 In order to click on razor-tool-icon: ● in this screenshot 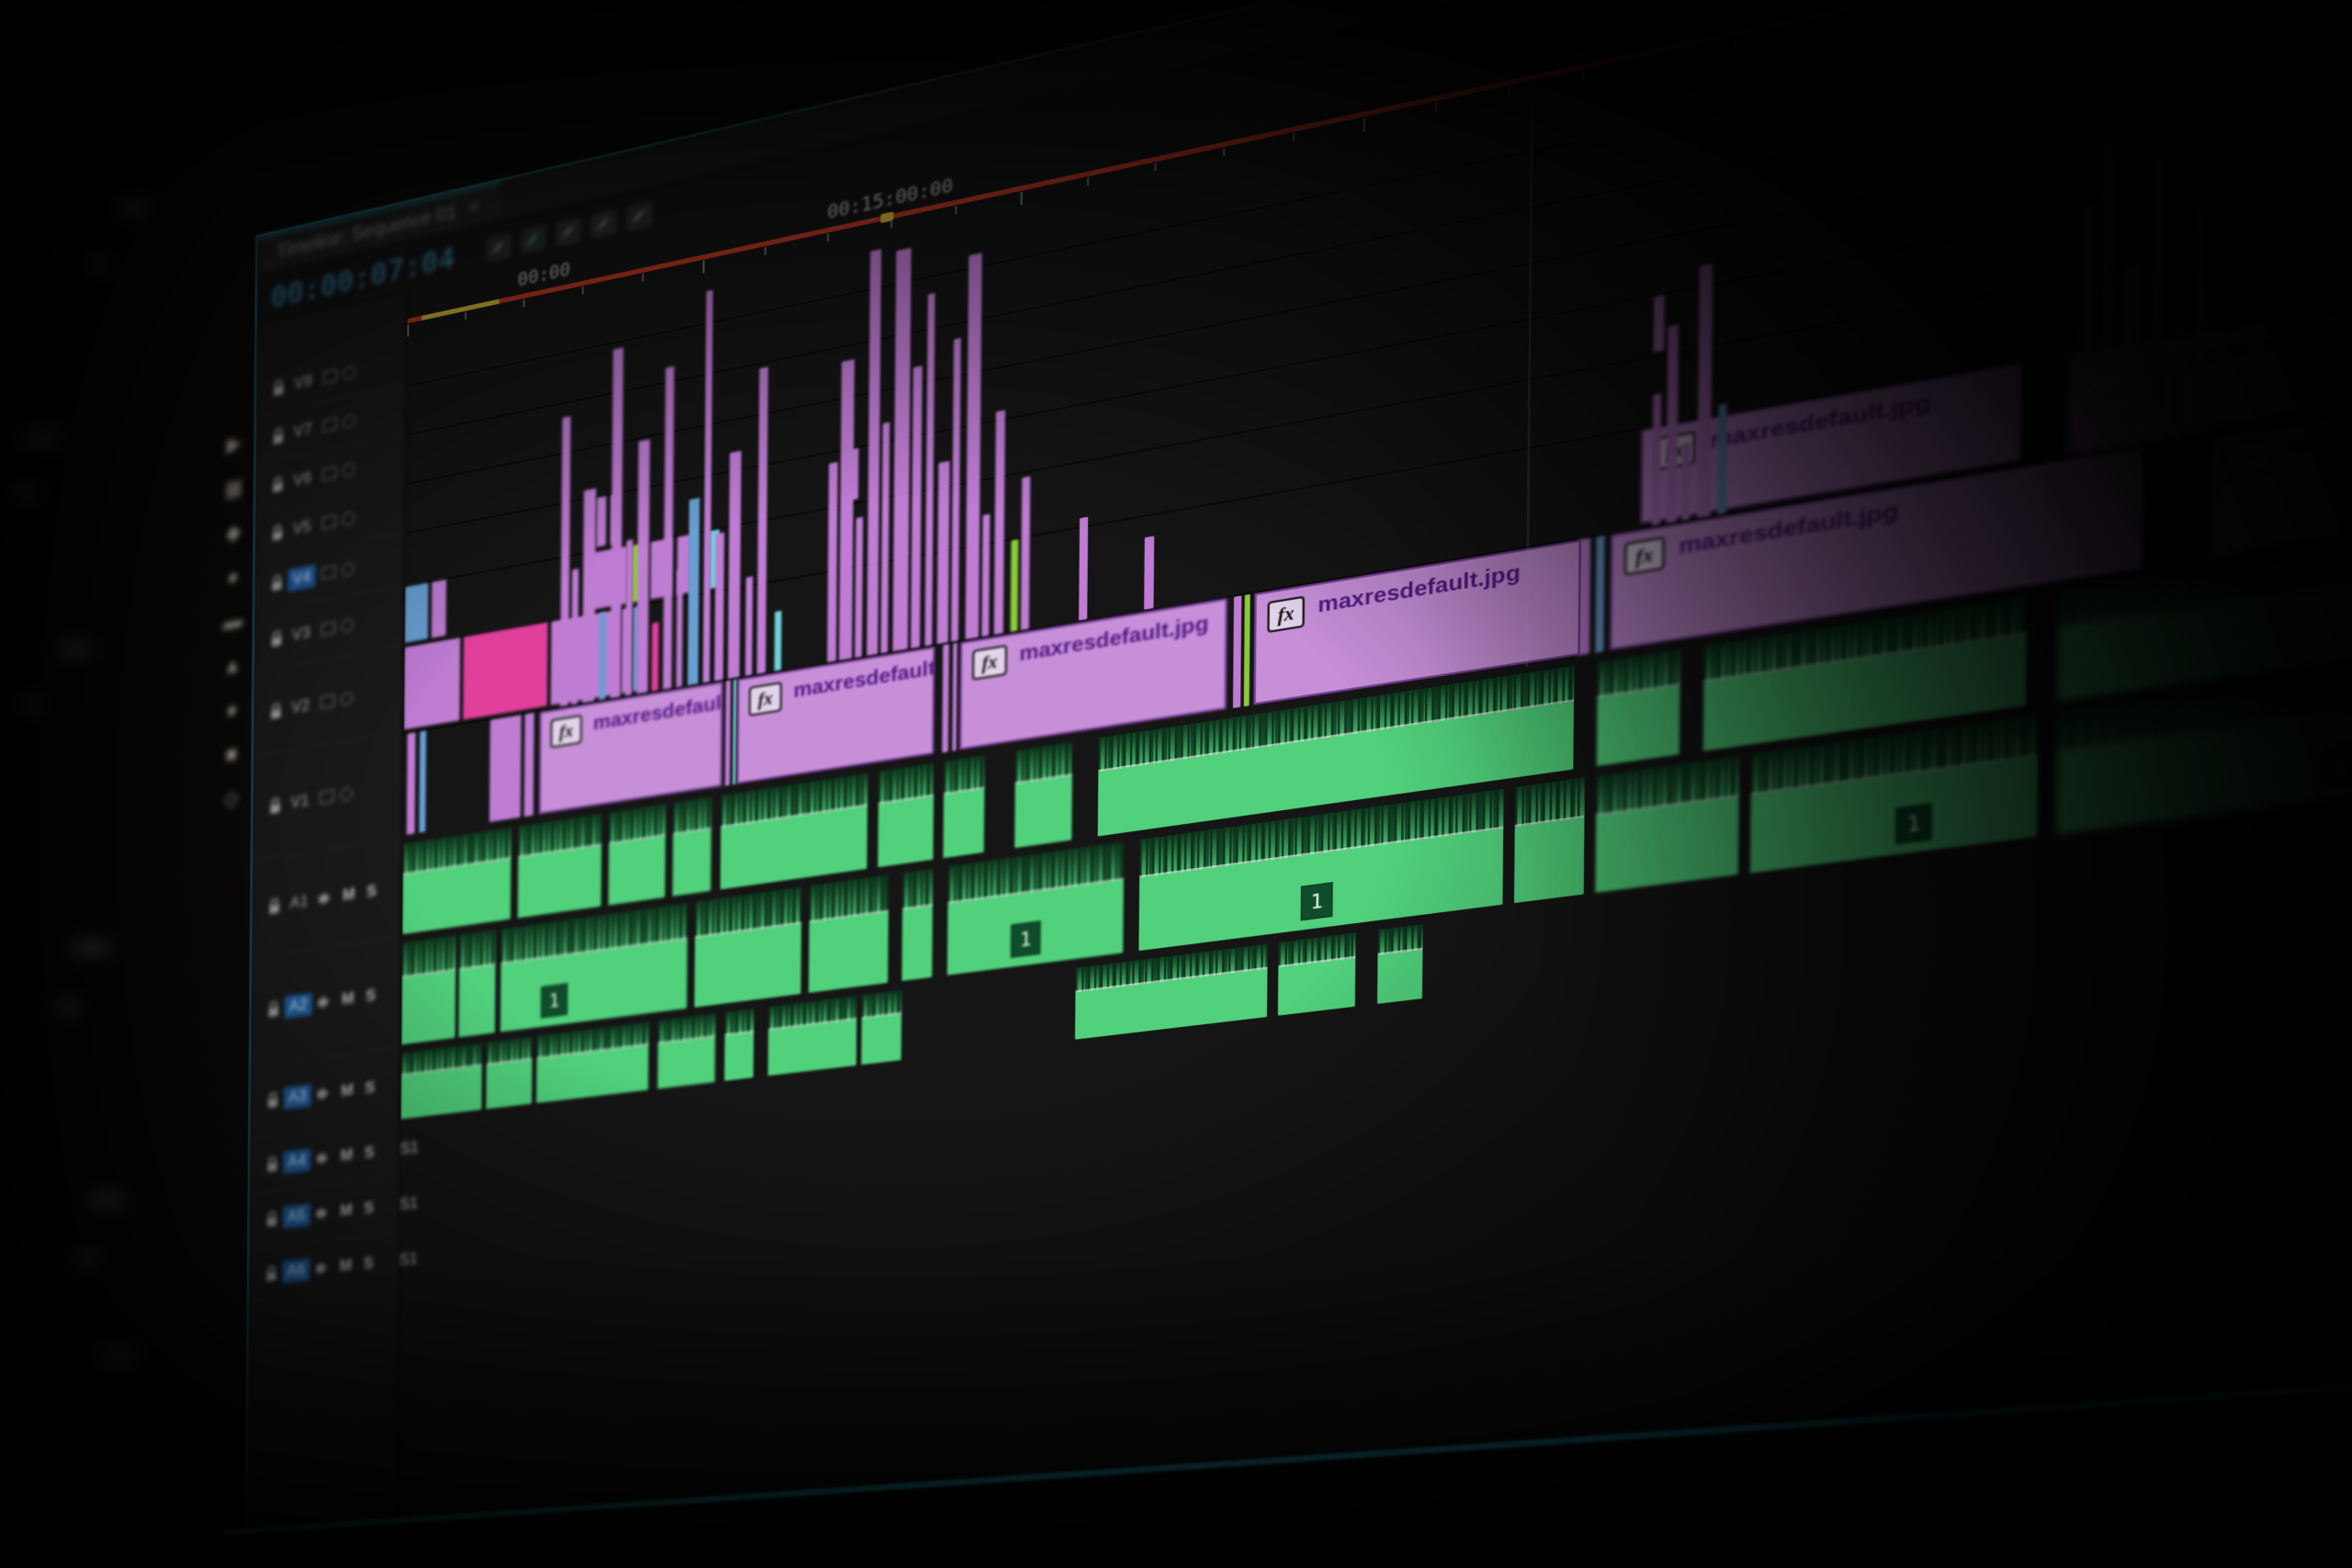, I will do `click(233, 577)`.